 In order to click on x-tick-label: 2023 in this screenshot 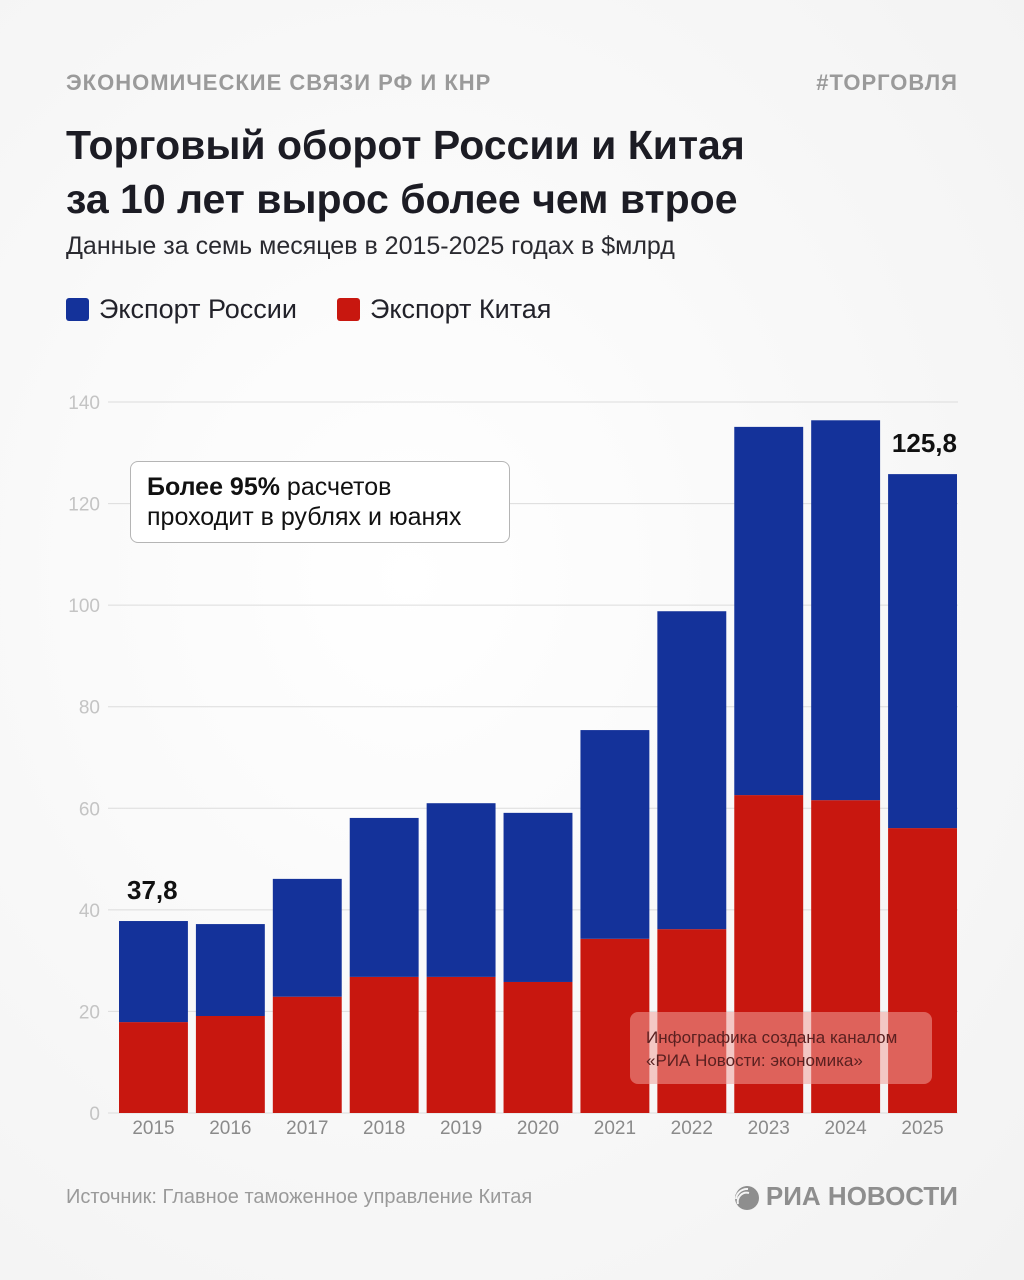, I will do `click(769, 1128)`.